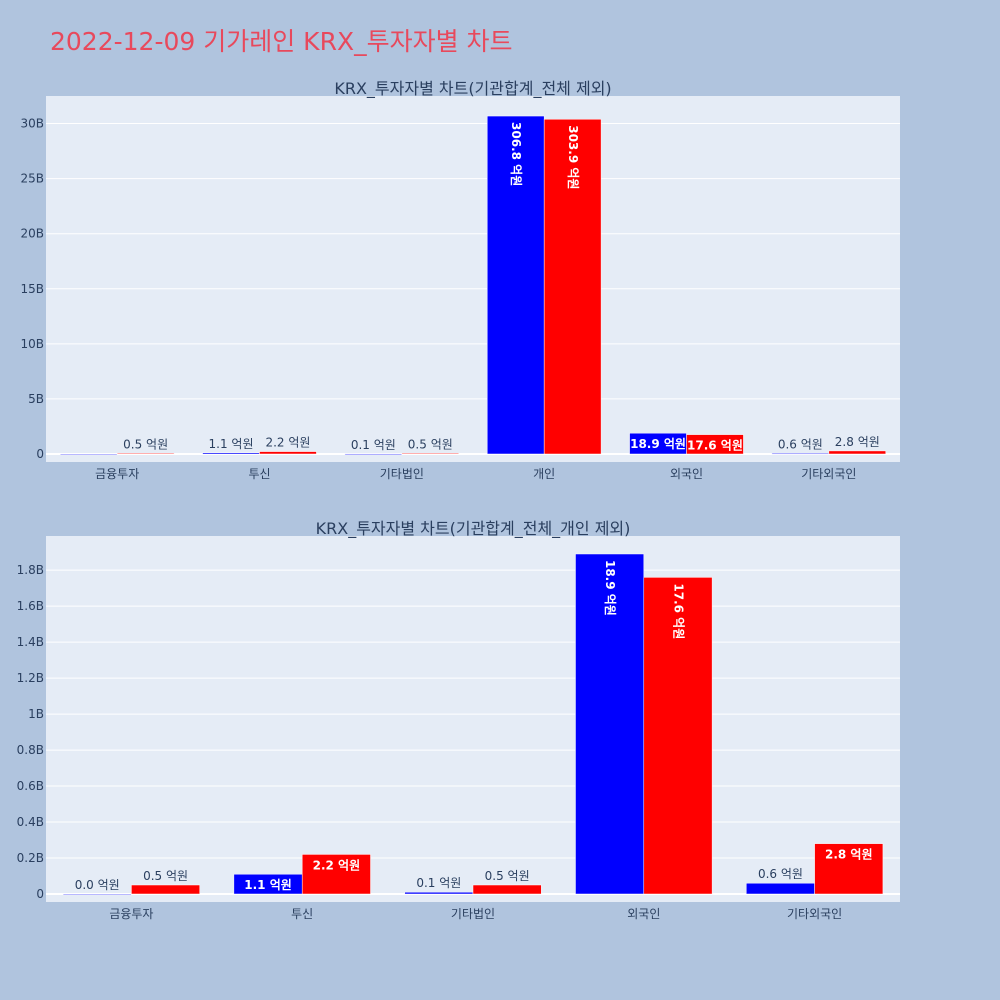  Describe the element at coordinates (30, 750) in the screenshot. I see `y-tick-label: 0.8B` at that location.